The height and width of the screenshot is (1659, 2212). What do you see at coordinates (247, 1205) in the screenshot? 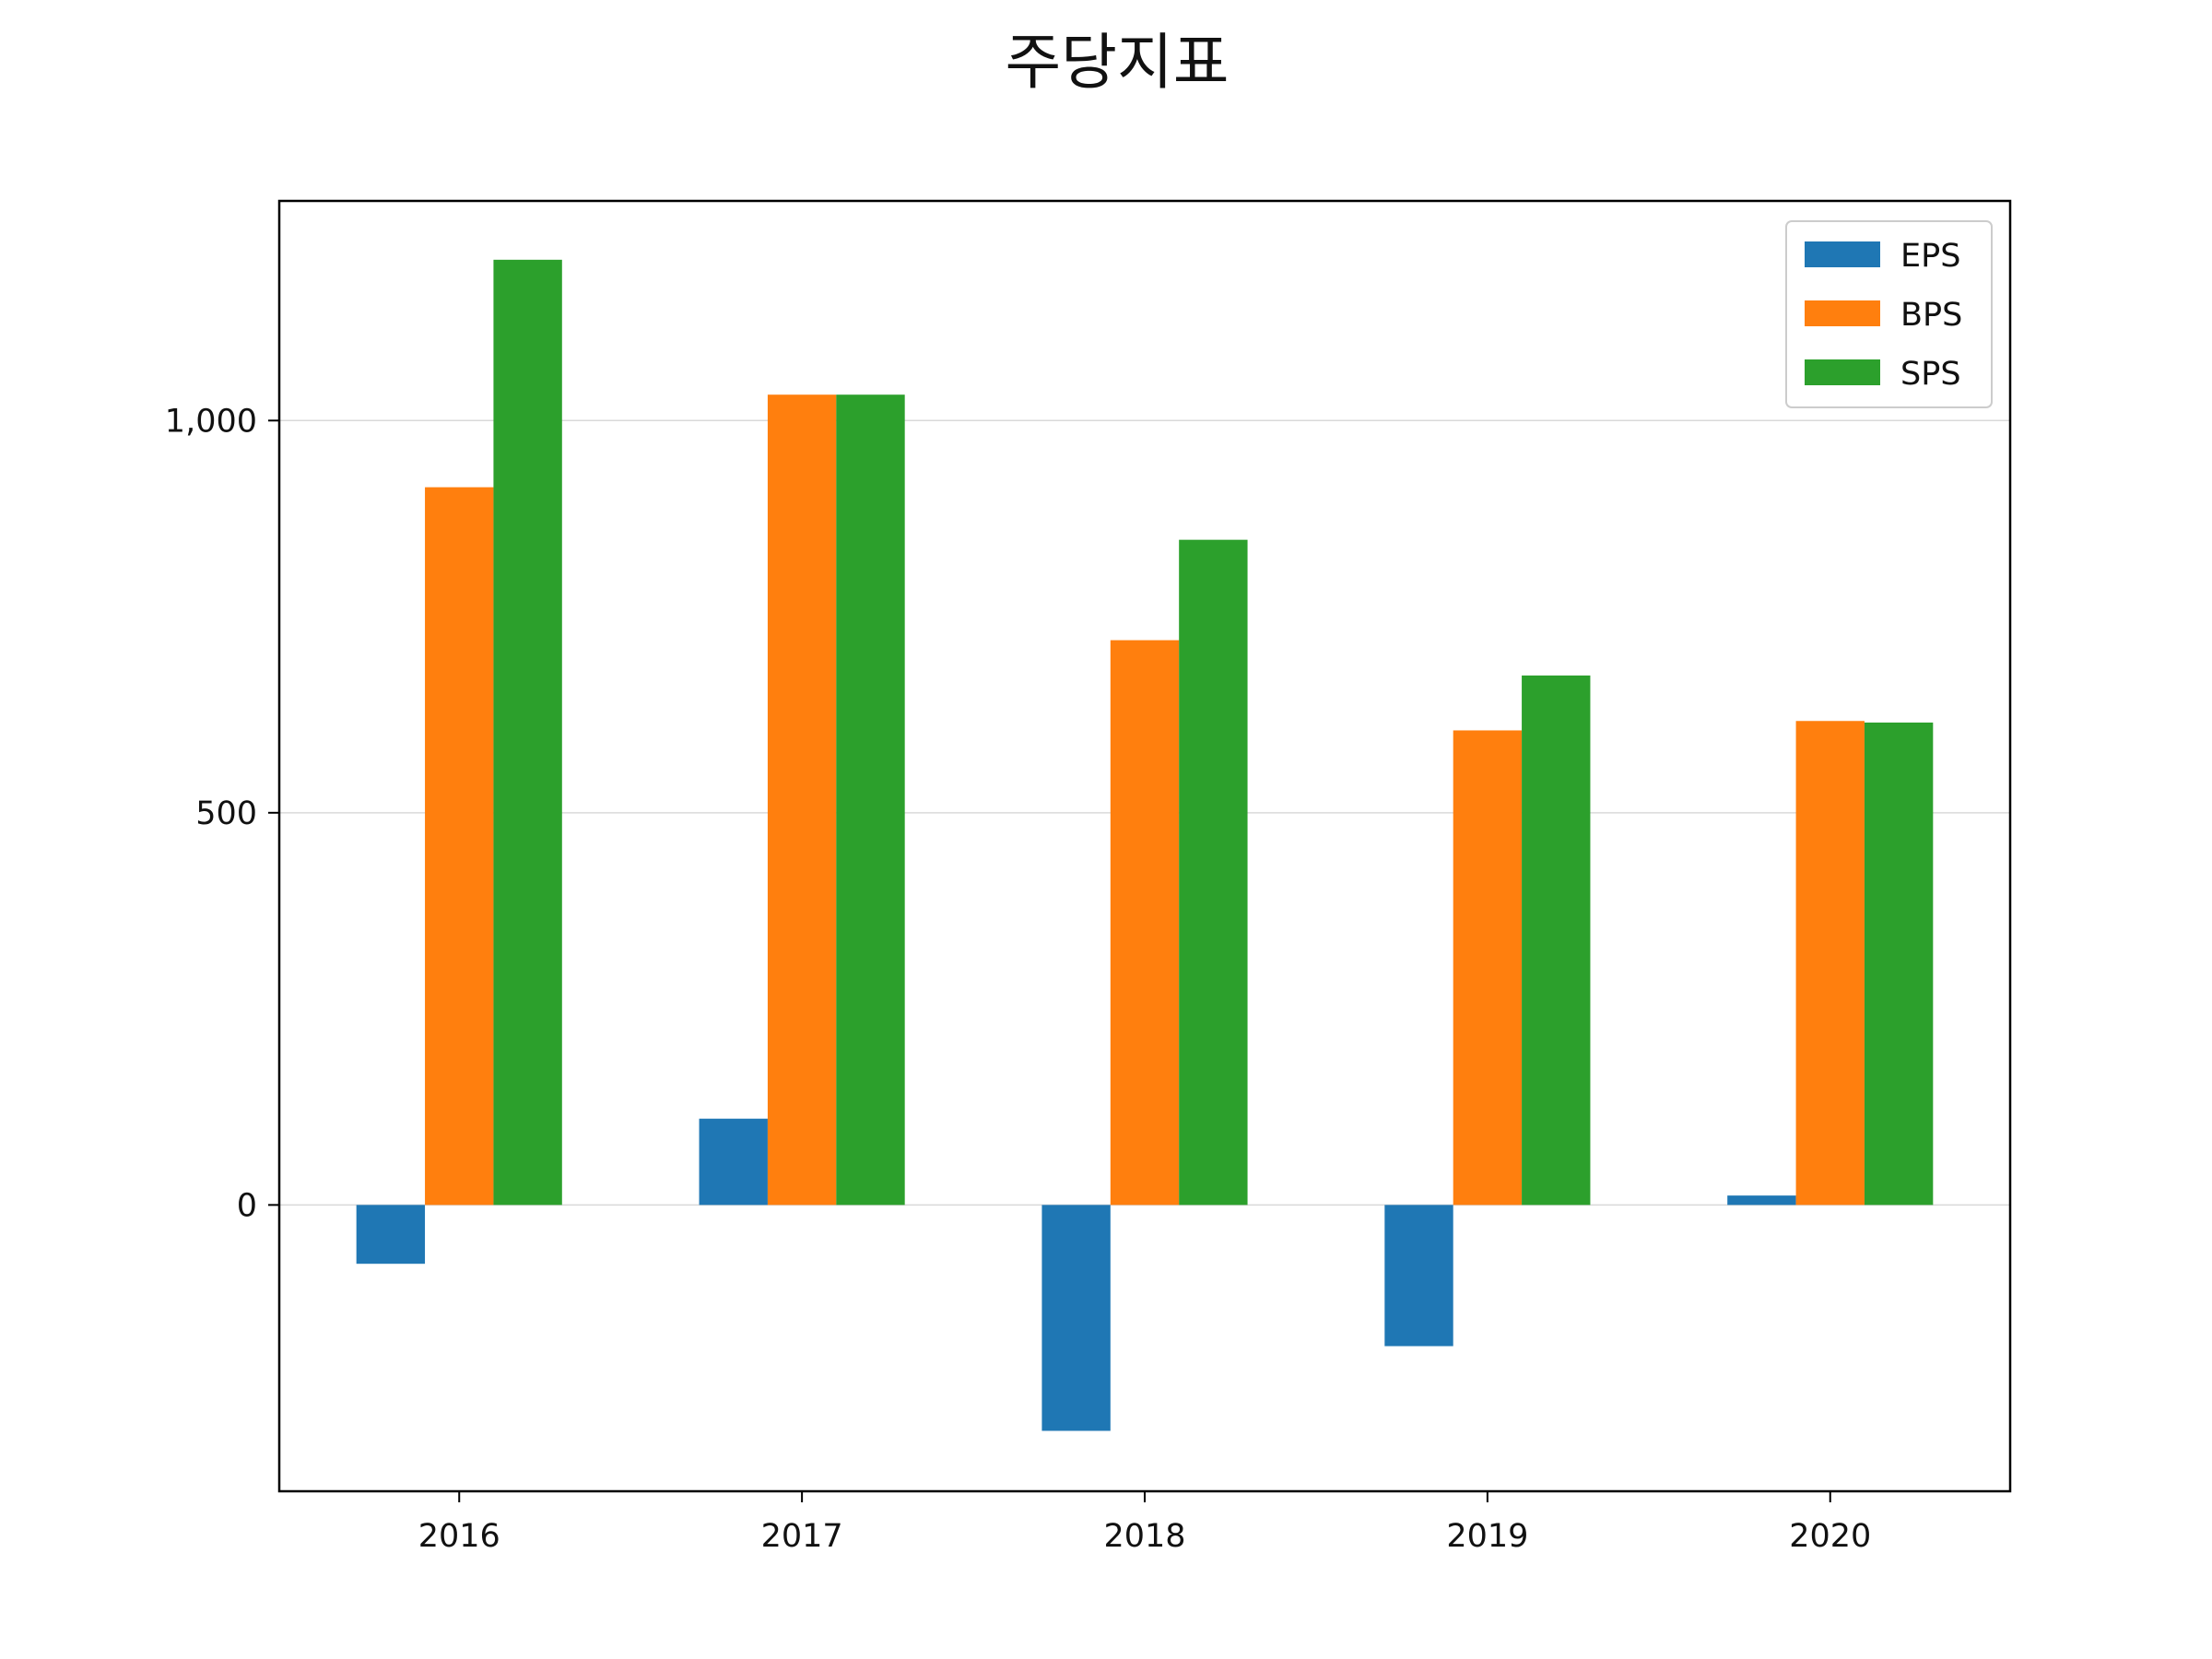
I see `y-tick-label: 0` at bounding box center [247, 1205].